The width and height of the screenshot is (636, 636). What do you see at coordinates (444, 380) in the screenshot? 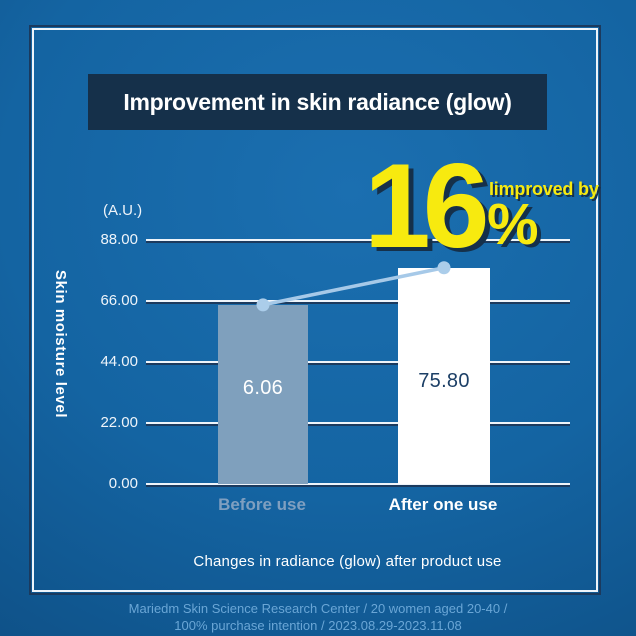
I see `bar-after-value-label: 75.80` at bounding box center [444, 380].